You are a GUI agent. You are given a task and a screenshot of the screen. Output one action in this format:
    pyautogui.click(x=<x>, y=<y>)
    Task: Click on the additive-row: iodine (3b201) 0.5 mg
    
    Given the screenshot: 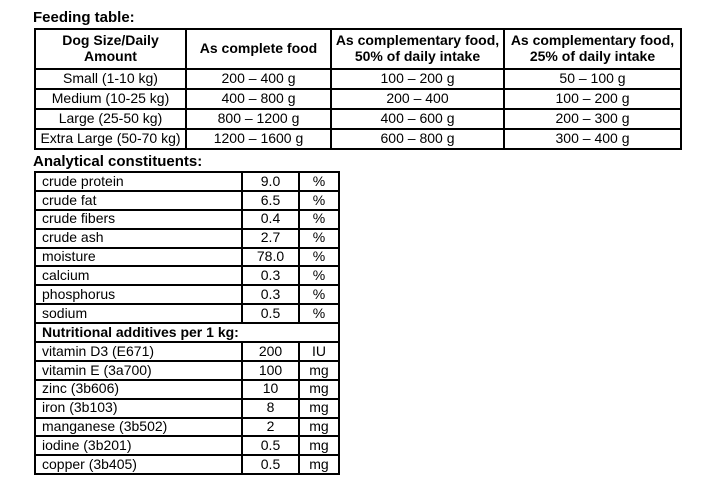 What is the action you would take?
    pyautogui.click(x=187, y=446)
    